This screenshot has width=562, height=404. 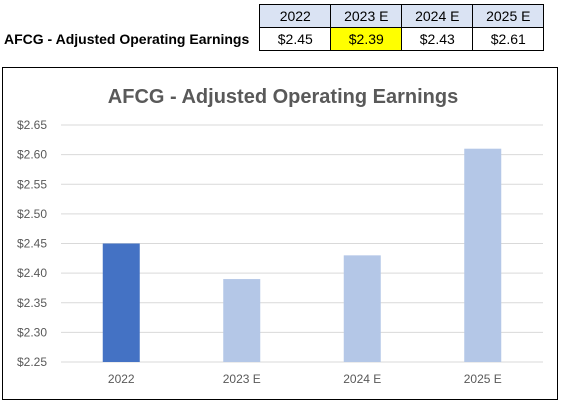 What do you see at coordinates (32, 214) in the screenshot?
I see `y-tick-label: $2.50` at bounding box center [32, 214].